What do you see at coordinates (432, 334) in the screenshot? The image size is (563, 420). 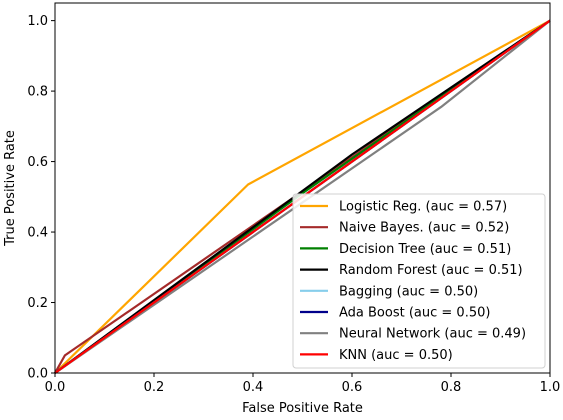 I see `legend-entry-6: Neural Network (auc = 0.49)` at bounding box center [432, 334].